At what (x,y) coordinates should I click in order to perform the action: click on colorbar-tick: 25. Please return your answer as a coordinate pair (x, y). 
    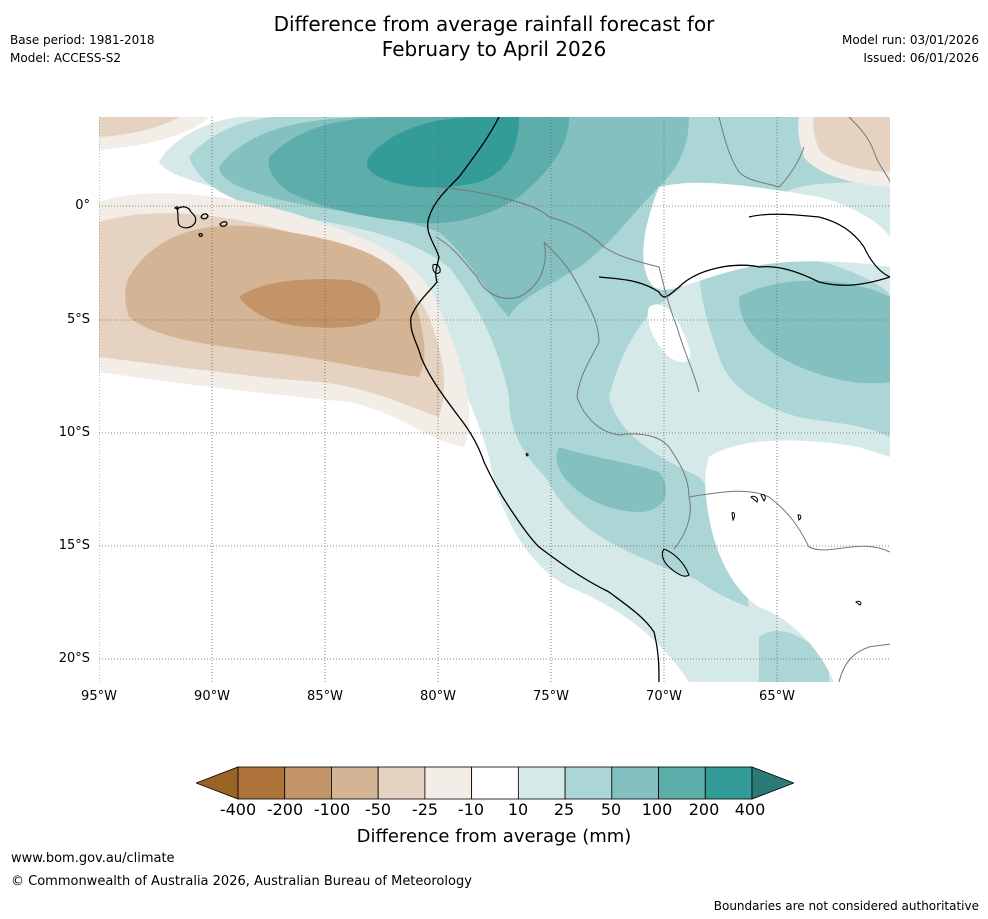
    Looking at the image, I should click on (564, 809).